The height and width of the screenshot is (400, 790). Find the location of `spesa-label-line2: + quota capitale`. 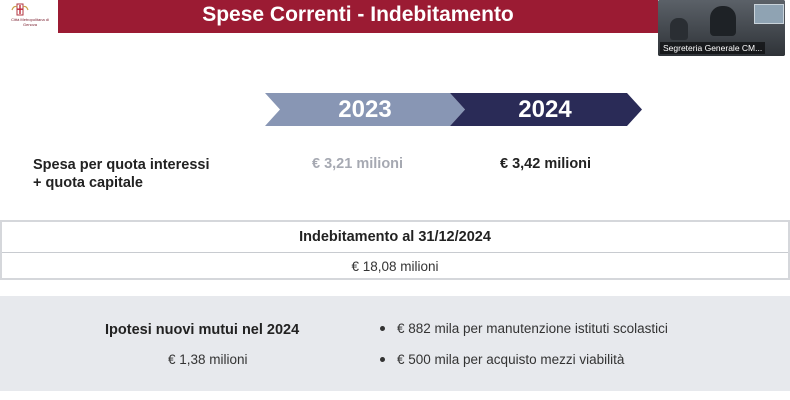

spesa-label-line2: + quota capitale is located at coordinates (88, 183).